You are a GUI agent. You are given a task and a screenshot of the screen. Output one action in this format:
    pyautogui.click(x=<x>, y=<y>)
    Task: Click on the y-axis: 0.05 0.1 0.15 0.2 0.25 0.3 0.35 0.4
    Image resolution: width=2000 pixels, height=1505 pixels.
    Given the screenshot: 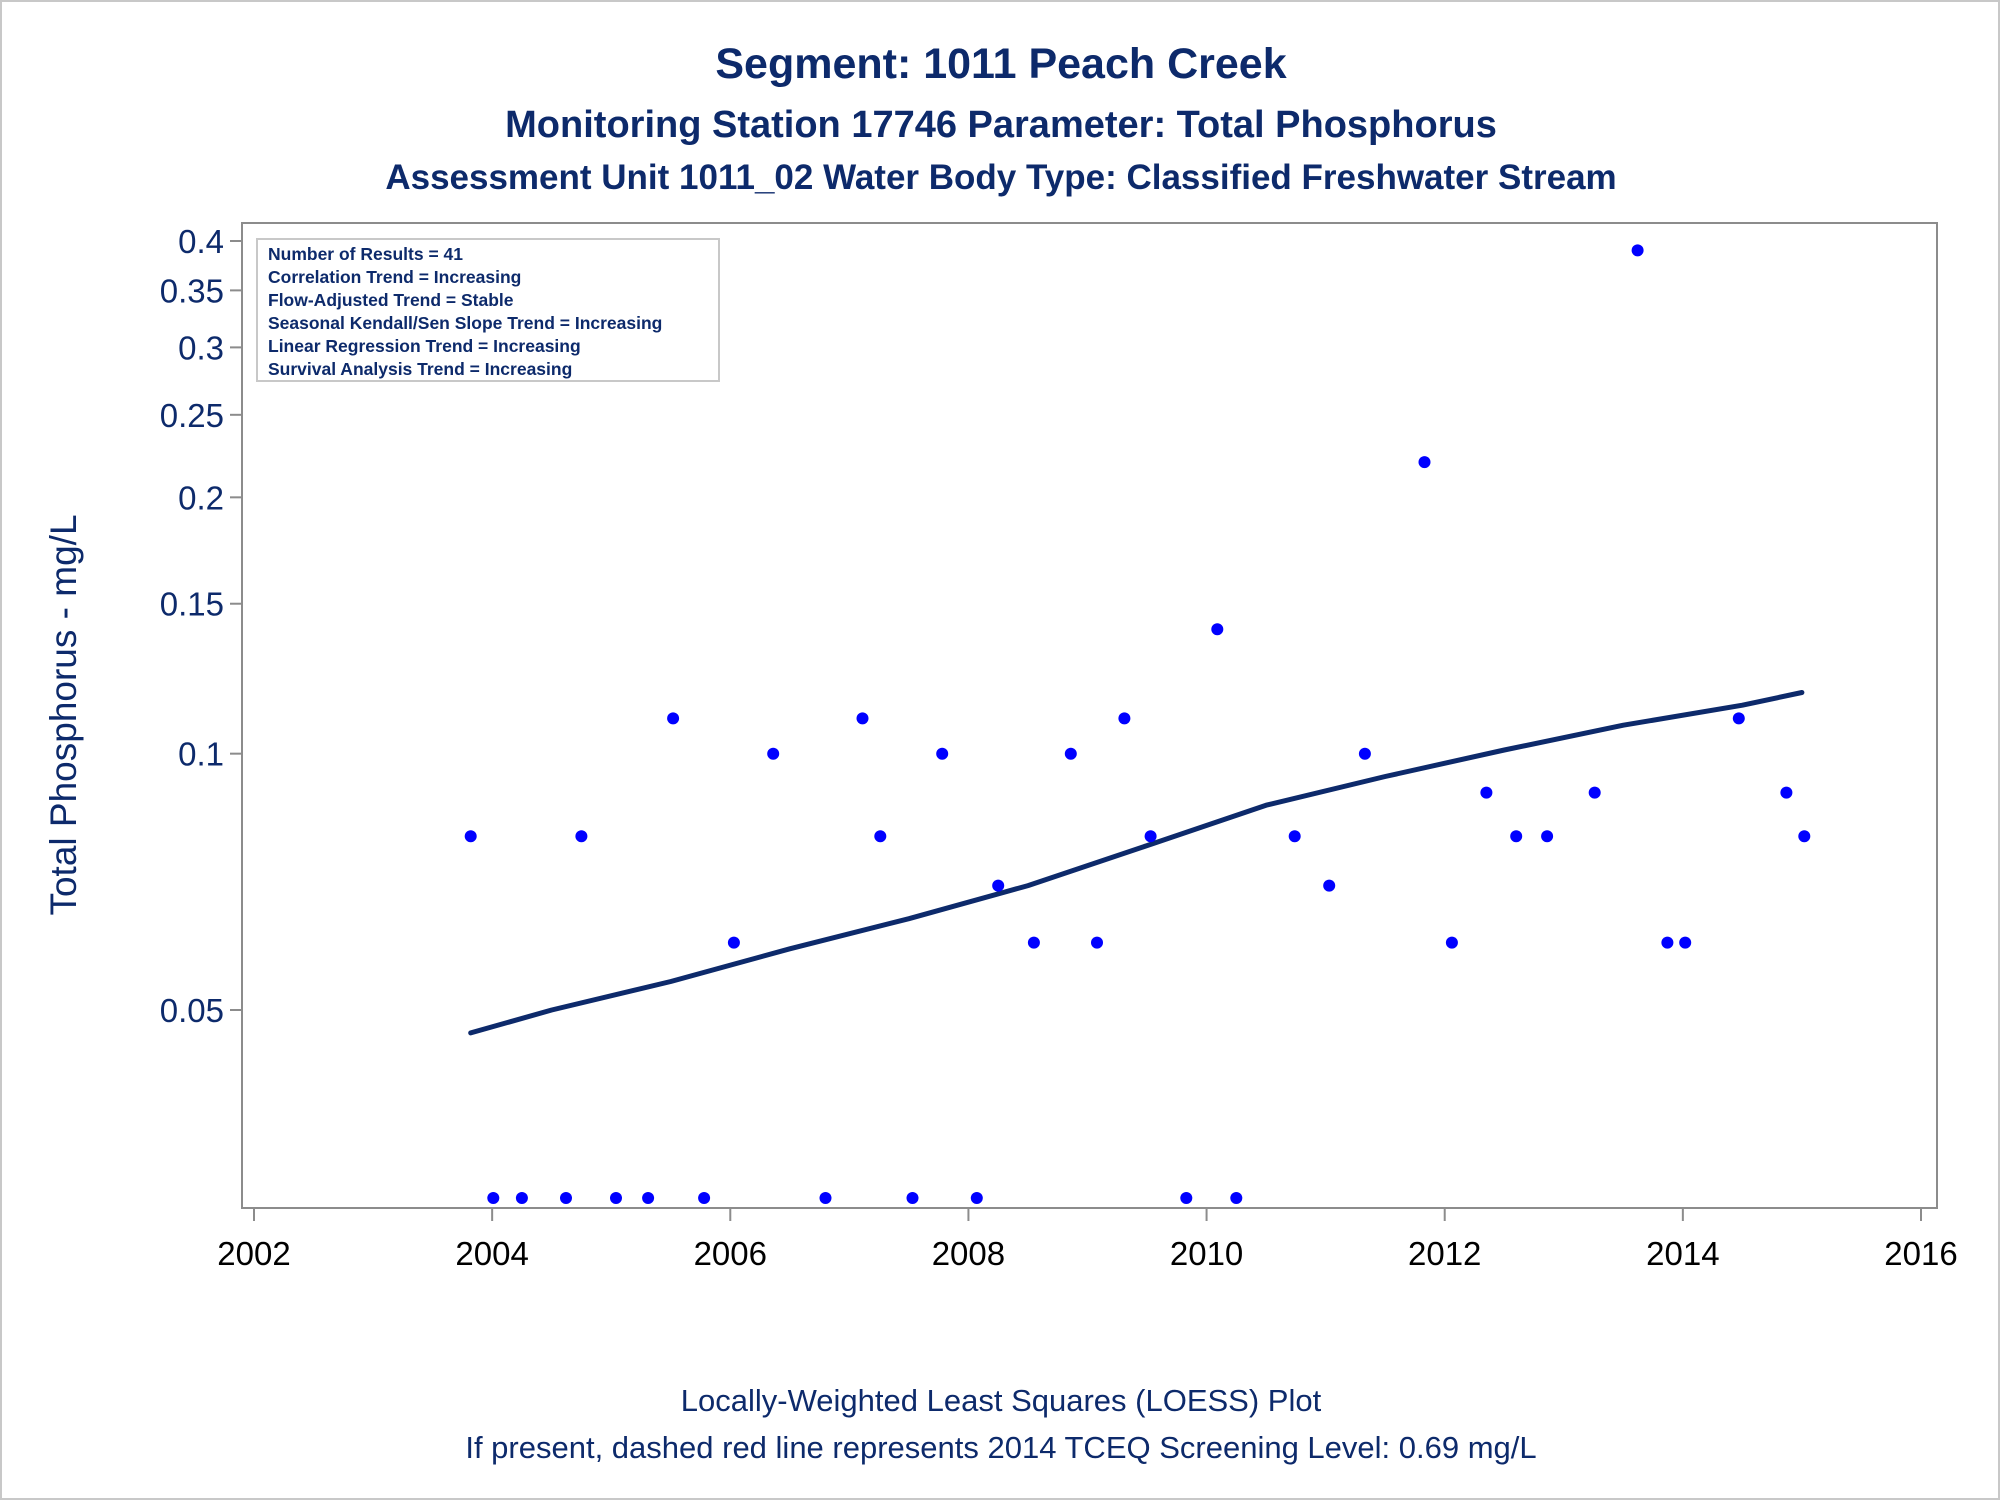 What is the action you would take?
    pyautogui.click(x=201, y=626)
    